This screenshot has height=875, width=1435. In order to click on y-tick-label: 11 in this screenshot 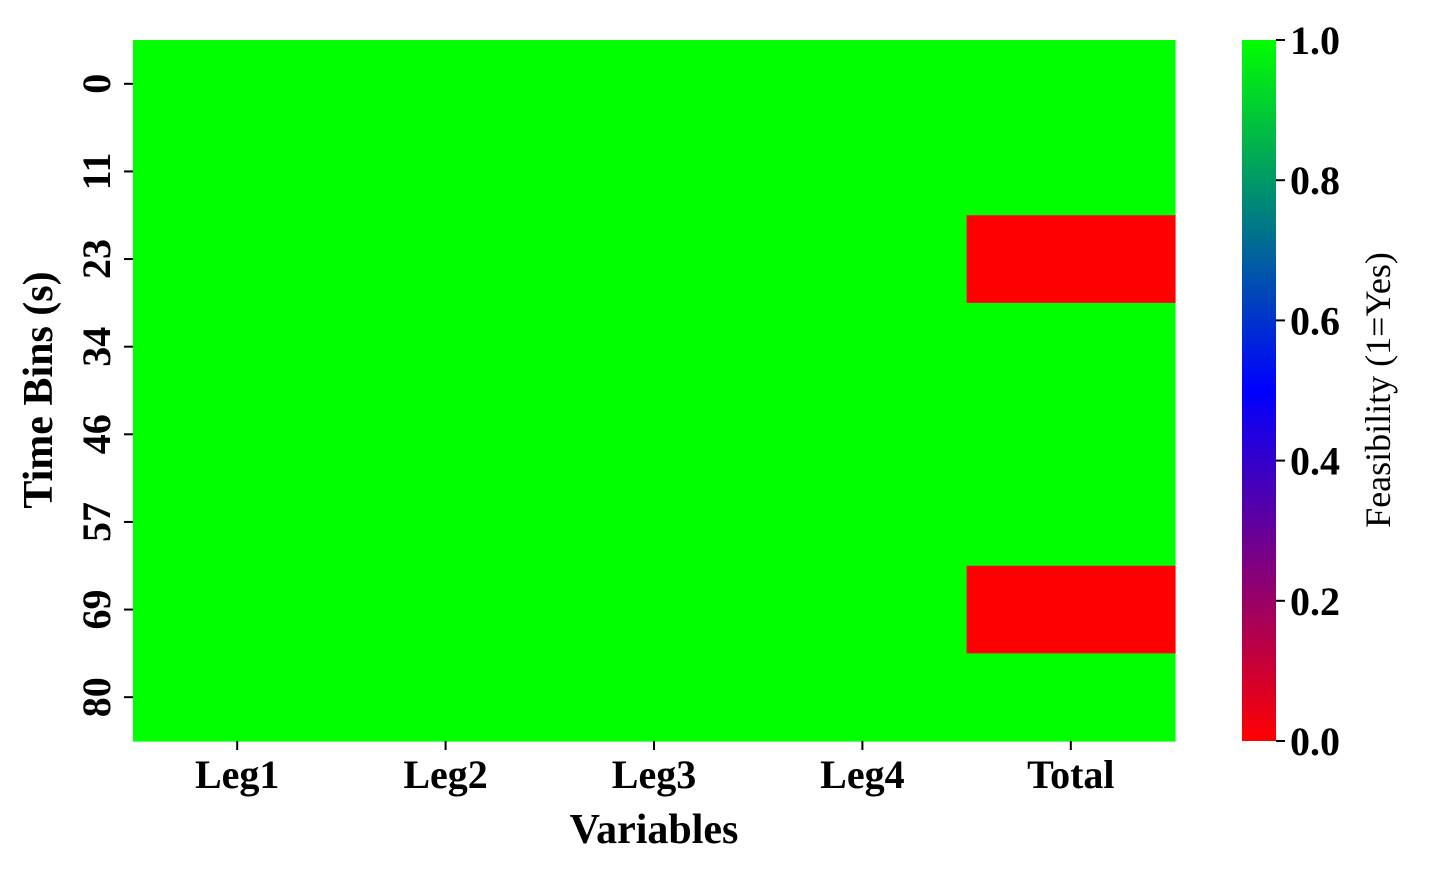, I will do `click(96, 172)`.